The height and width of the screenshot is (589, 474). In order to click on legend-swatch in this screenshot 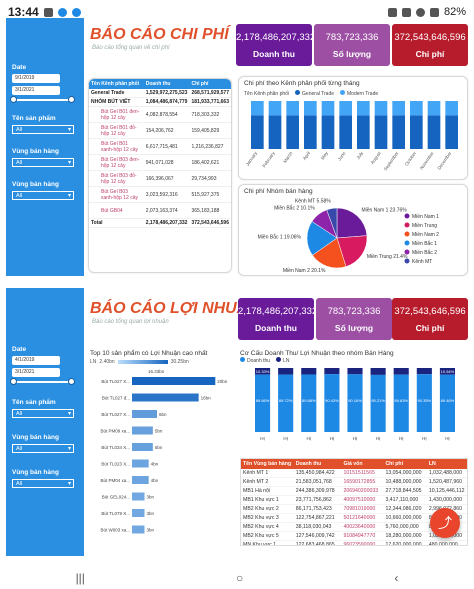, I will do `click(407, 252)`.